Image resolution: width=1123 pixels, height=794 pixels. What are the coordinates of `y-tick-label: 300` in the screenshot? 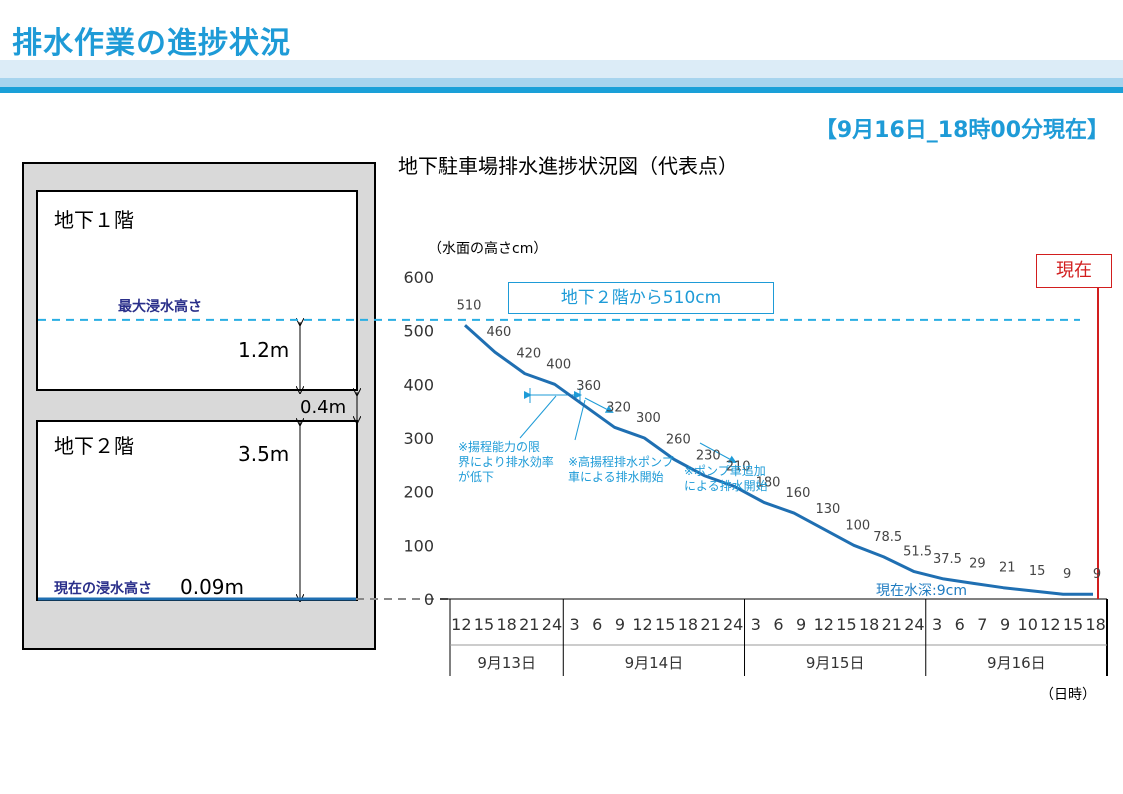 It's located at (418, 438).